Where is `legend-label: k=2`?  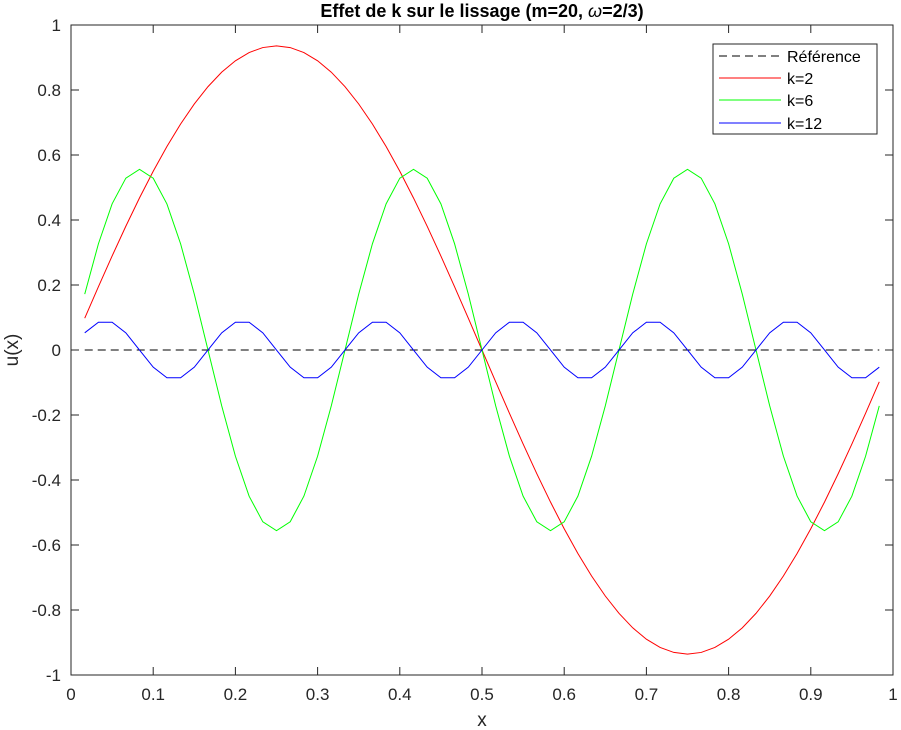 legend-label: k=2 is located at coordinates (800, 79).